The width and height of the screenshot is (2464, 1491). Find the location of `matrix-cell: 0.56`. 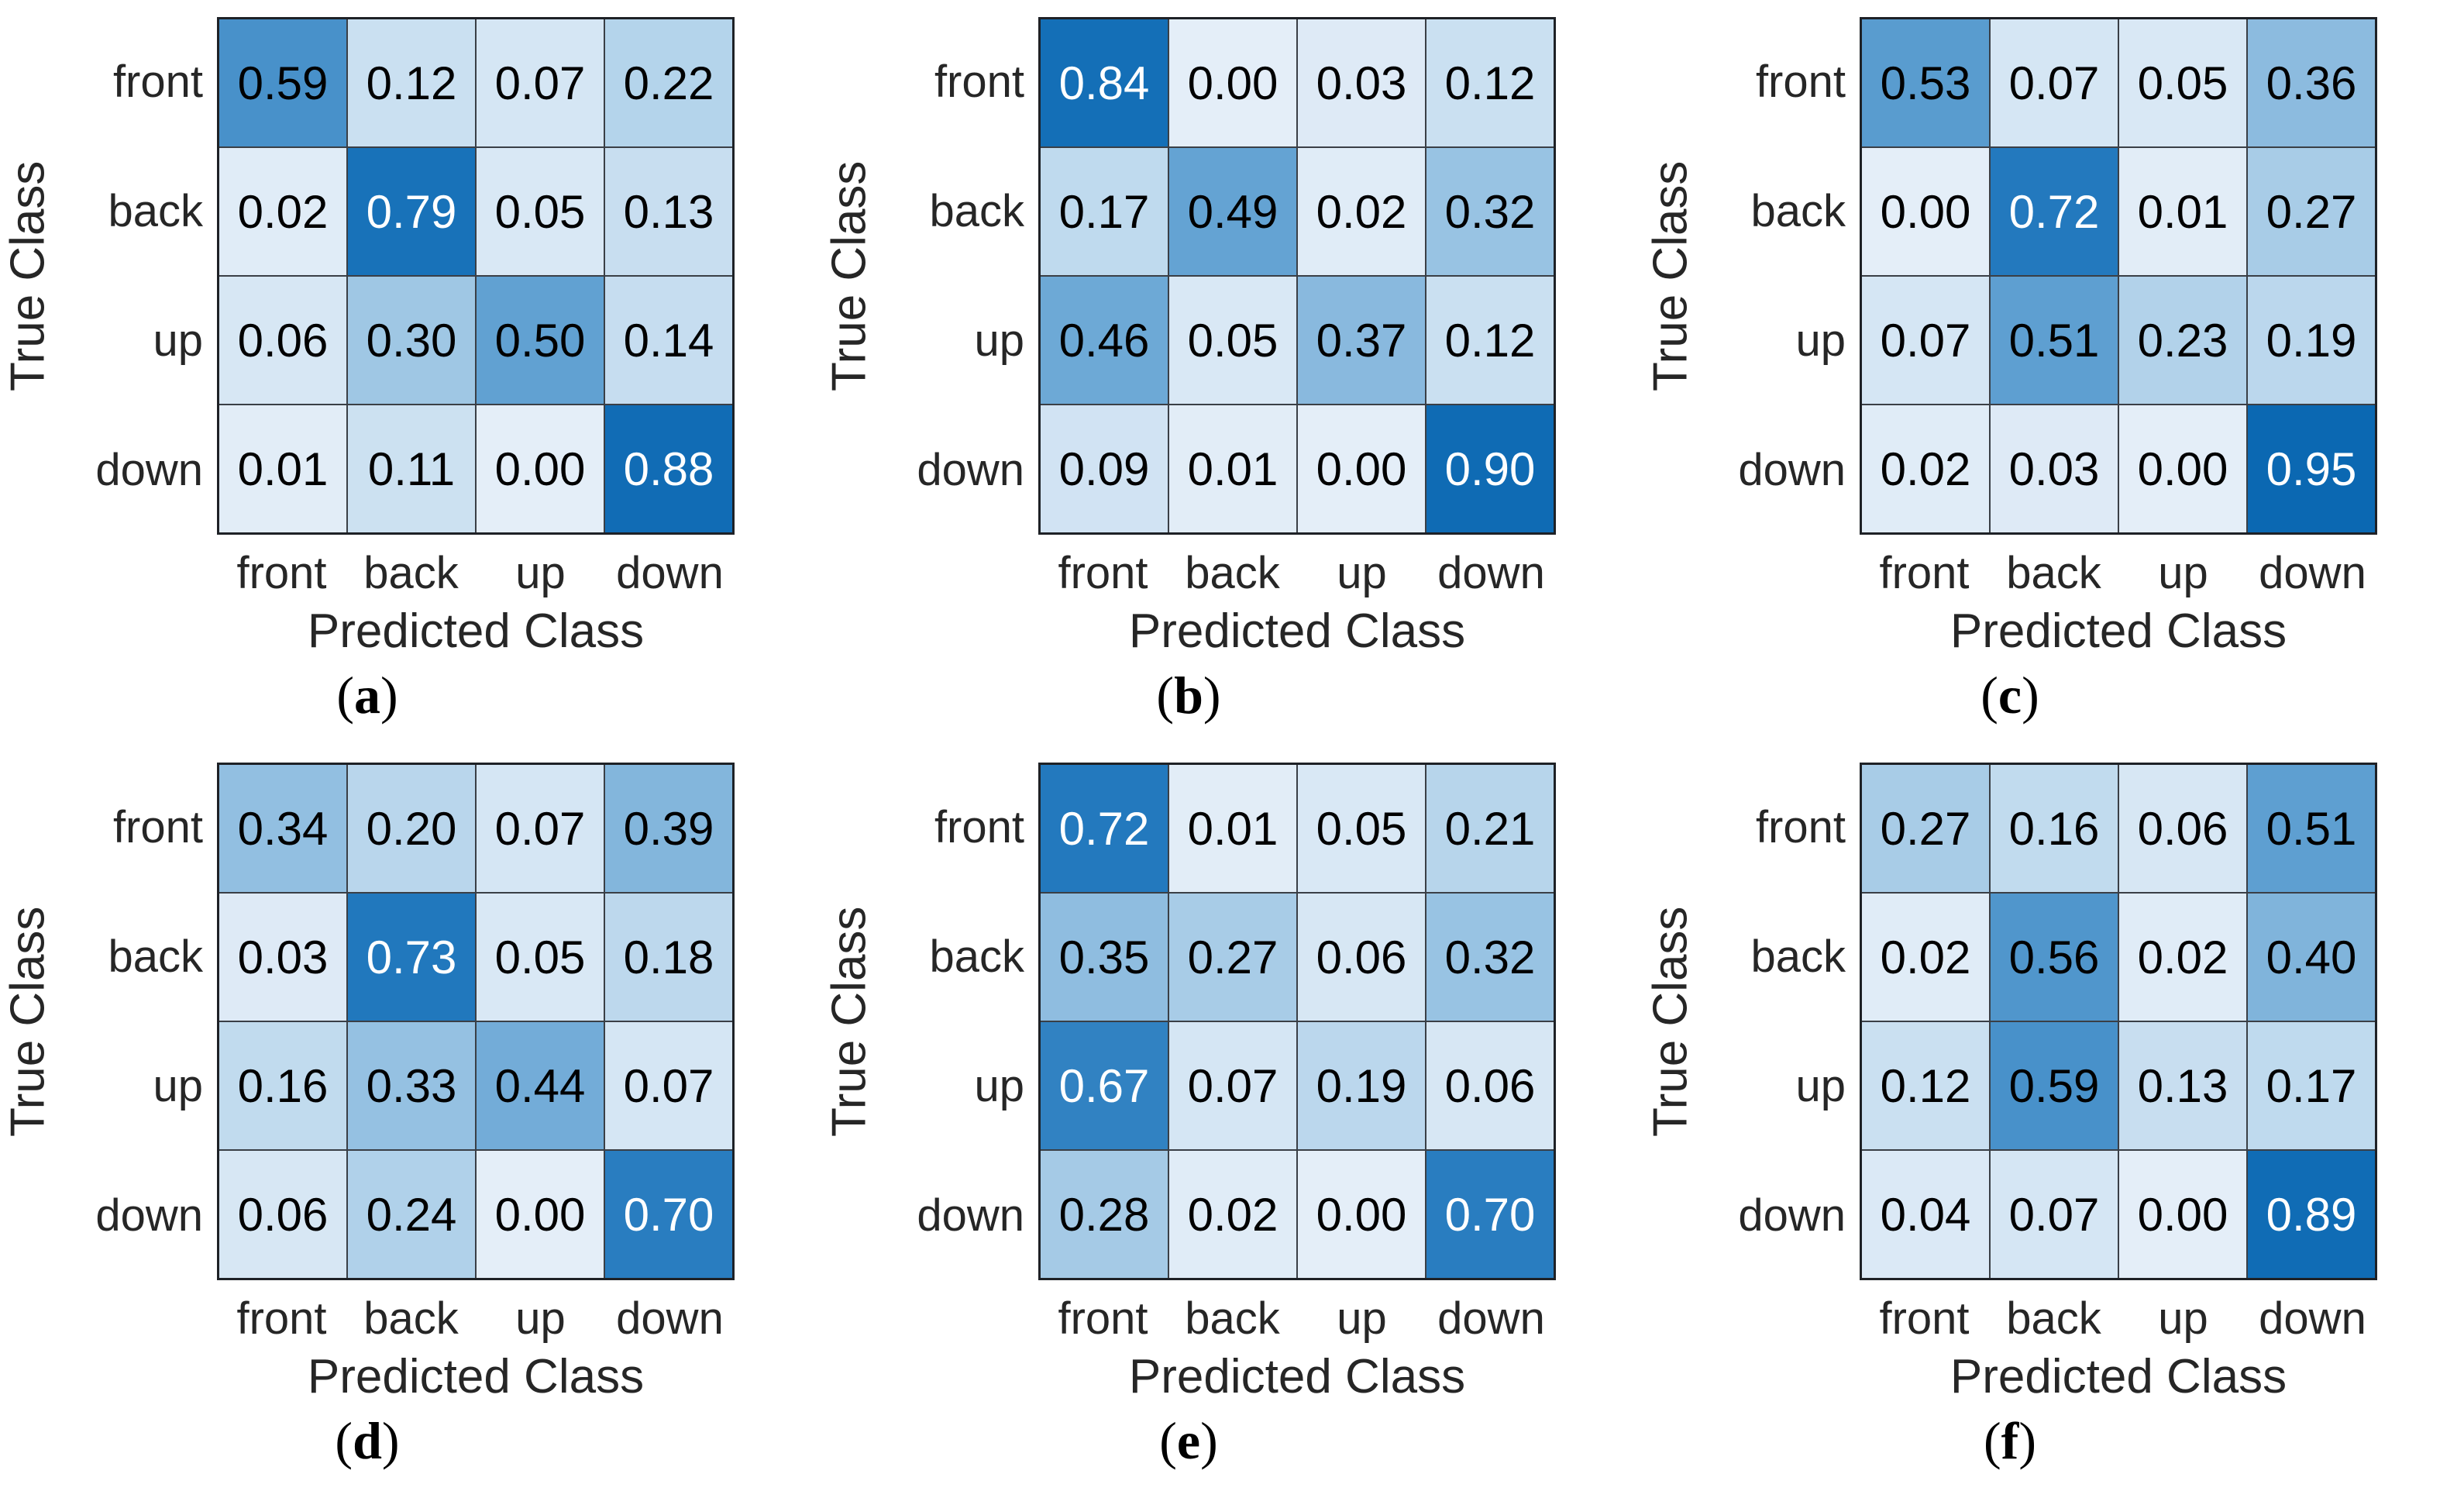

matrix-cell: 0.56 is located at coordinates (2054, 957).